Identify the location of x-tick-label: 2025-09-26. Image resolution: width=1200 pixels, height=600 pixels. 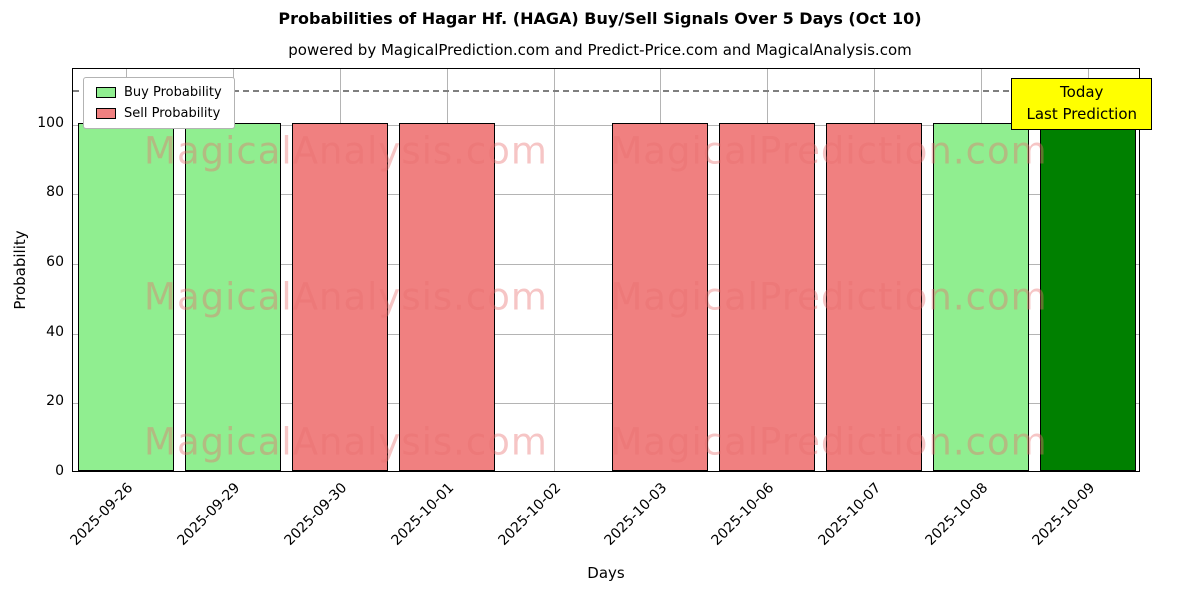
(102, 514).